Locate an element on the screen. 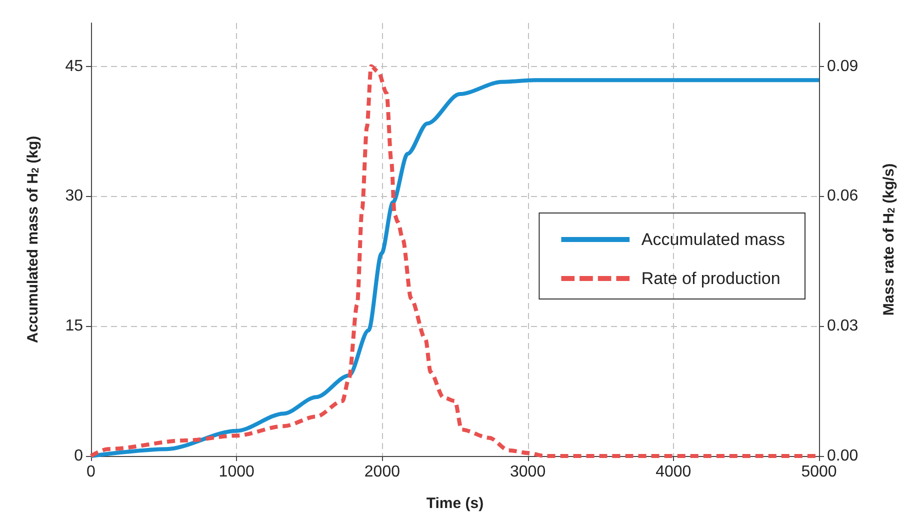 The width and height of the screenshot is (921, 531). y2-tick-label: 0.03 is located at coordinates (842, 326).